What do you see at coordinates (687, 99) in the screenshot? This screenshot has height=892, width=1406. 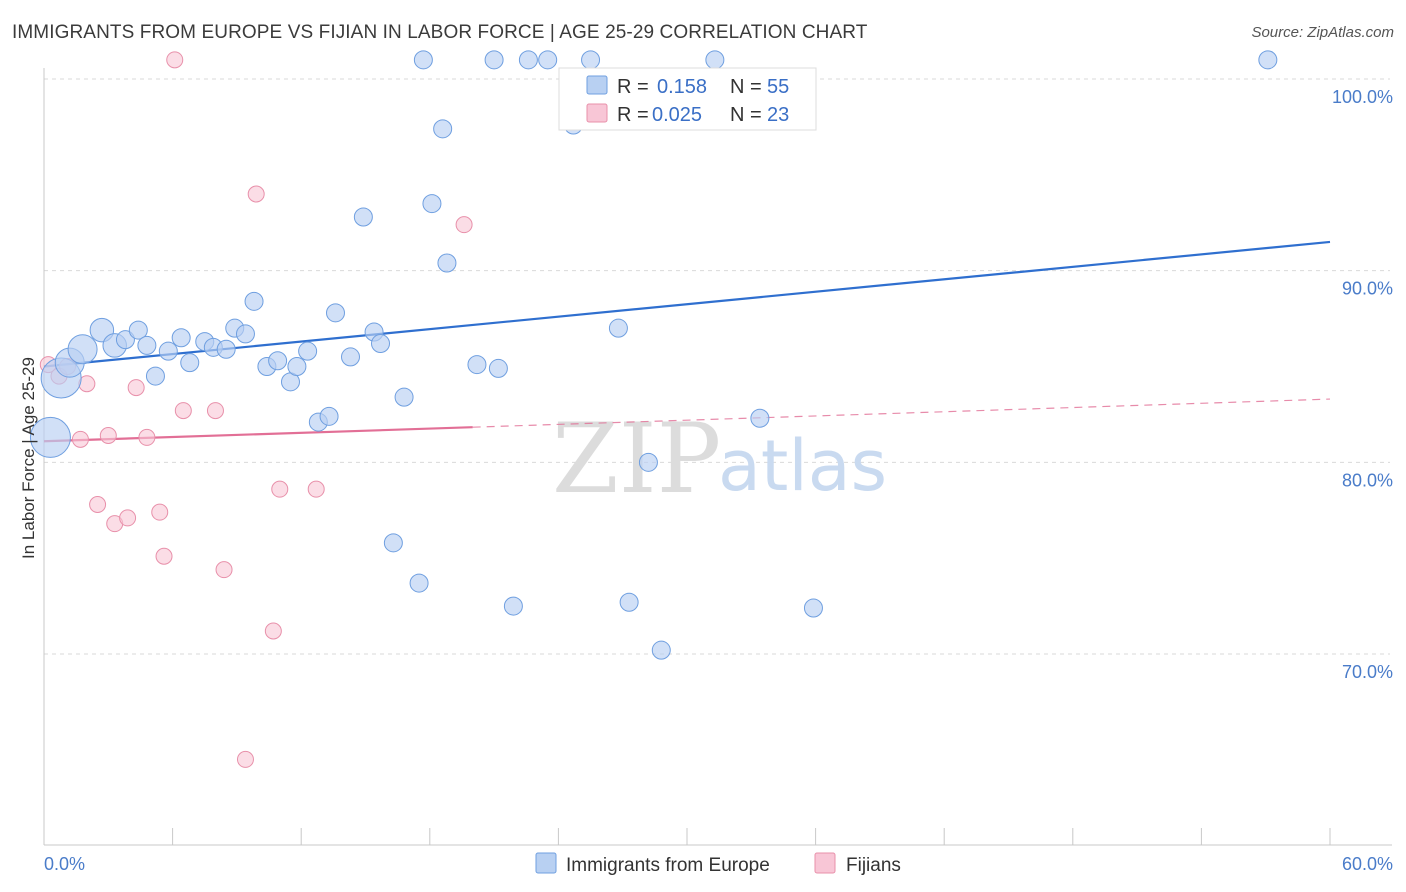 I see `stats-legend: R = 0.158 N = 55 R = 0.025 N = 23` at bounding box center [687, 99].